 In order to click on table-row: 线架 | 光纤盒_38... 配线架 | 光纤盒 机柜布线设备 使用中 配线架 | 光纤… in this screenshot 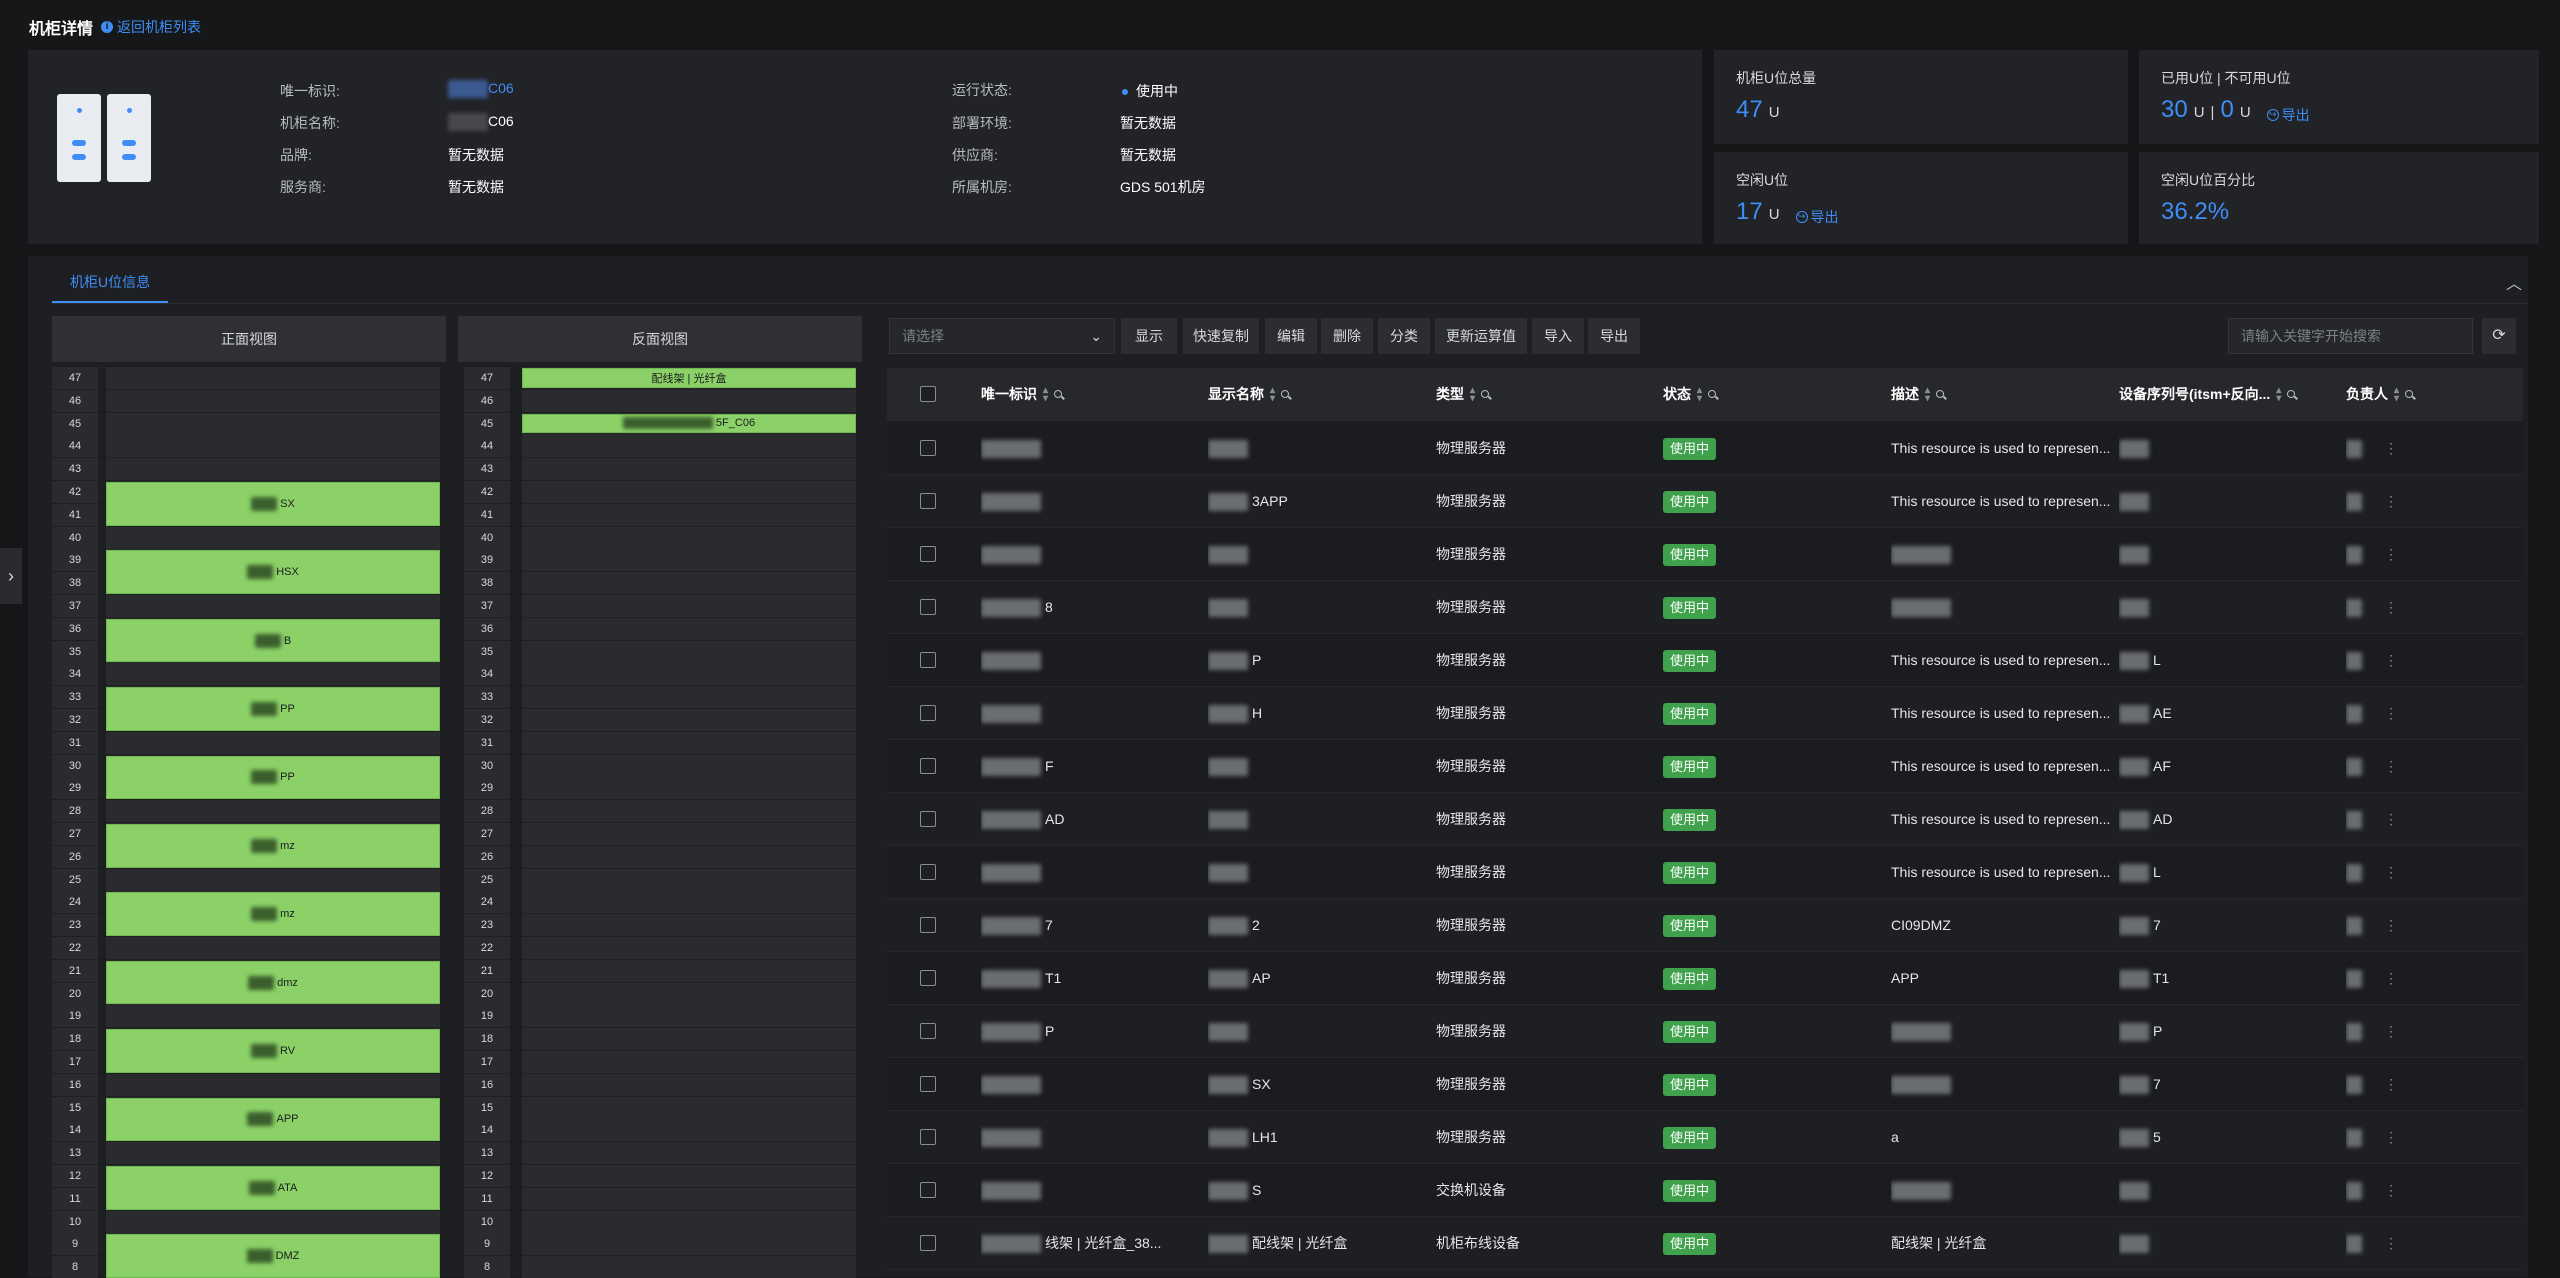, I will do `click(1705, 1243)`.